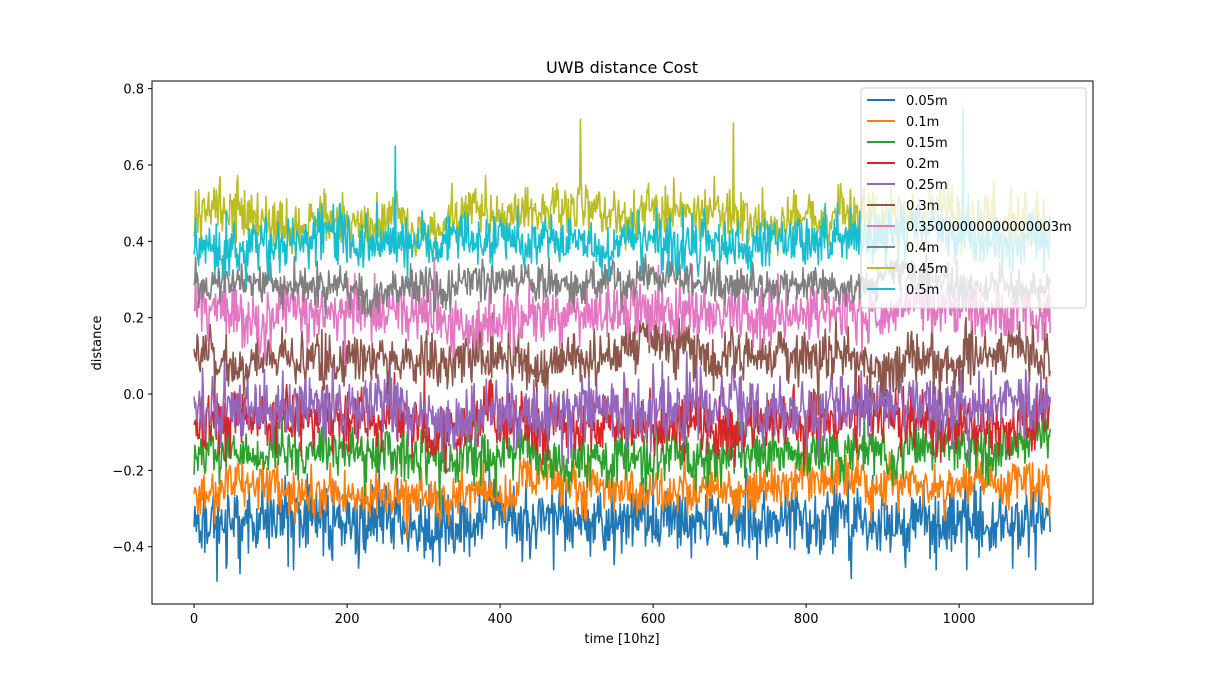  What do you see at coordinates (806, 619) in the screenshot?
I see `x-tick-label-4: 800` at bounding box center [806, 619].